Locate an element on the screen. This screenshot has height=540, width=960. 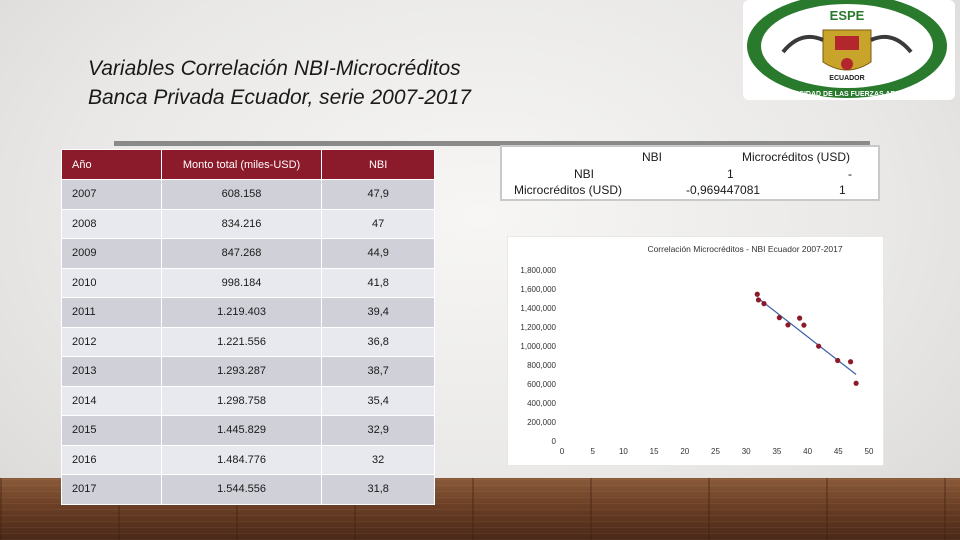
cell-amount: 608.158 is located at coordinates (241, 194).